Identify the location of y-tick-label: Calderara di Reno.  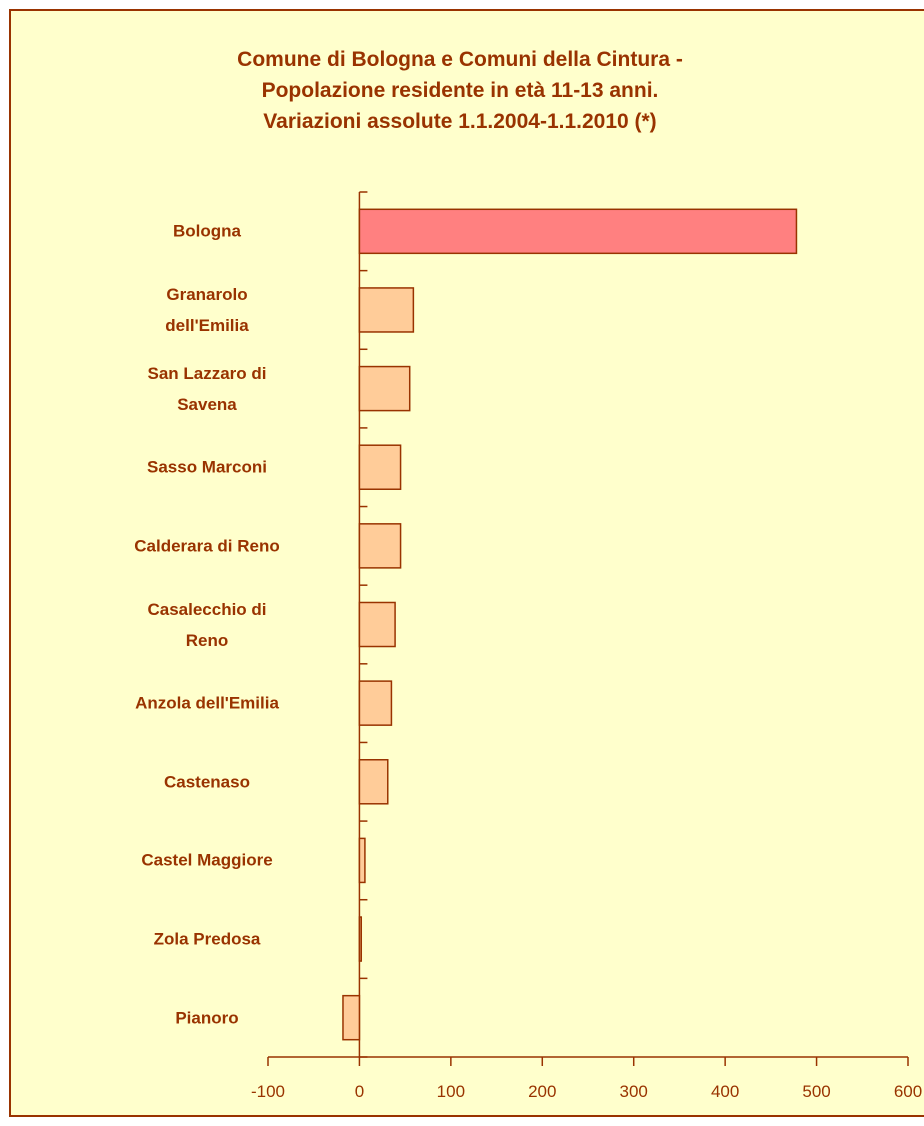
(207, 546).